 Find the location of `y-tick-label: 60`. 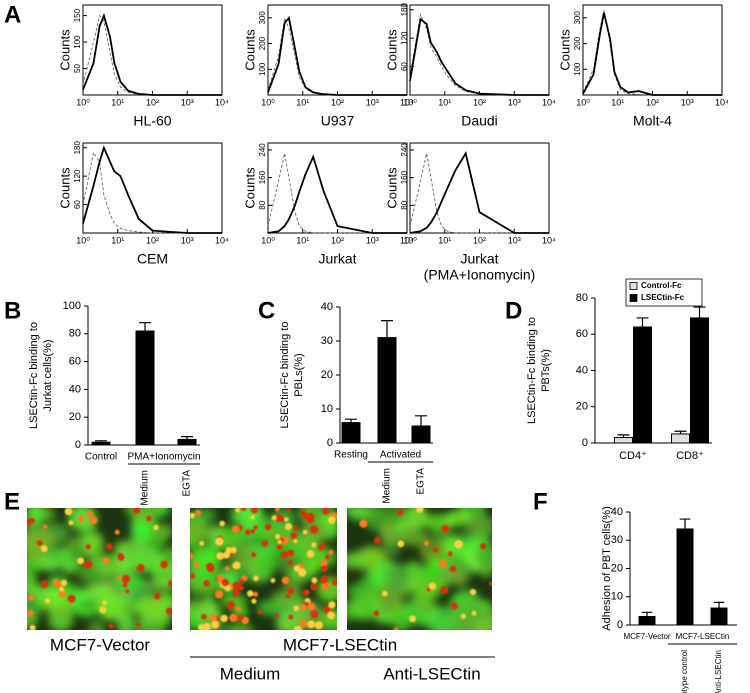

y-tick-label: 60 is located at coordinates (77, 204).